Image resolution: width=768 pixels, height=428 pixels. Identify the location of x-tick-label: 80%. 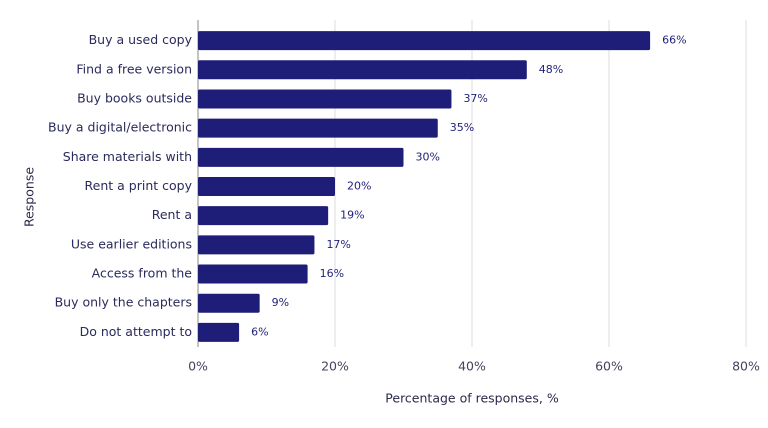
(746, 366).